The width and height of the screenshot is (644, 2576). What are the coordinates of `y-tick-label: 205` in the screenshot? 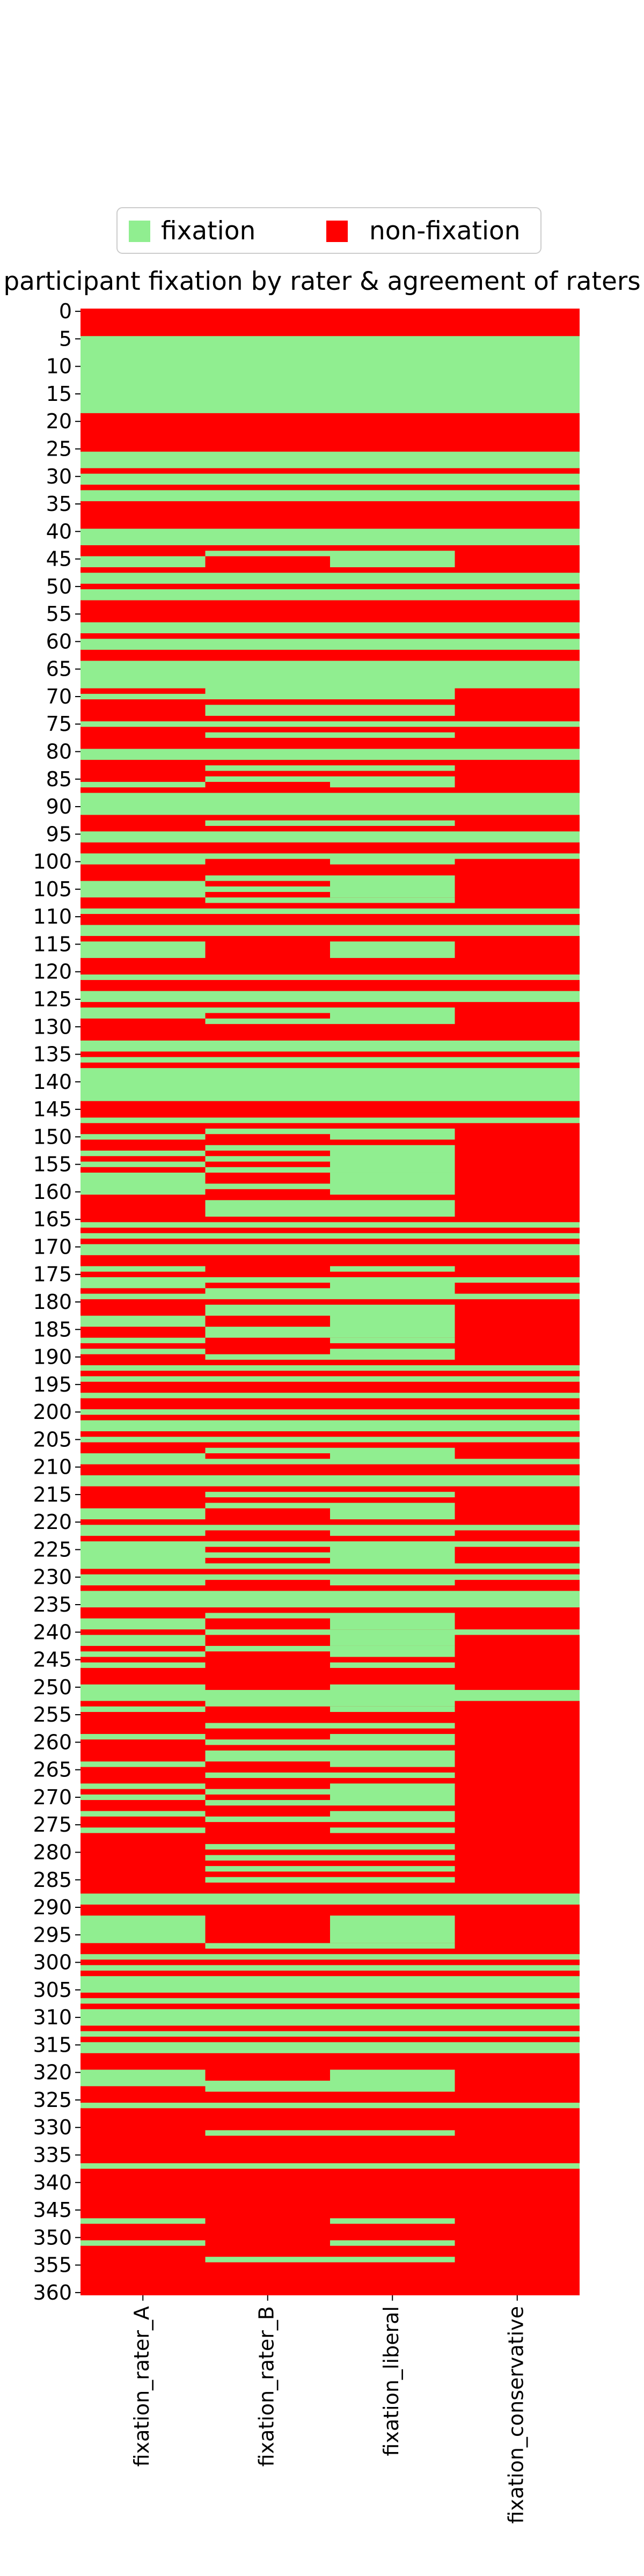 It's located at (52, 1439).